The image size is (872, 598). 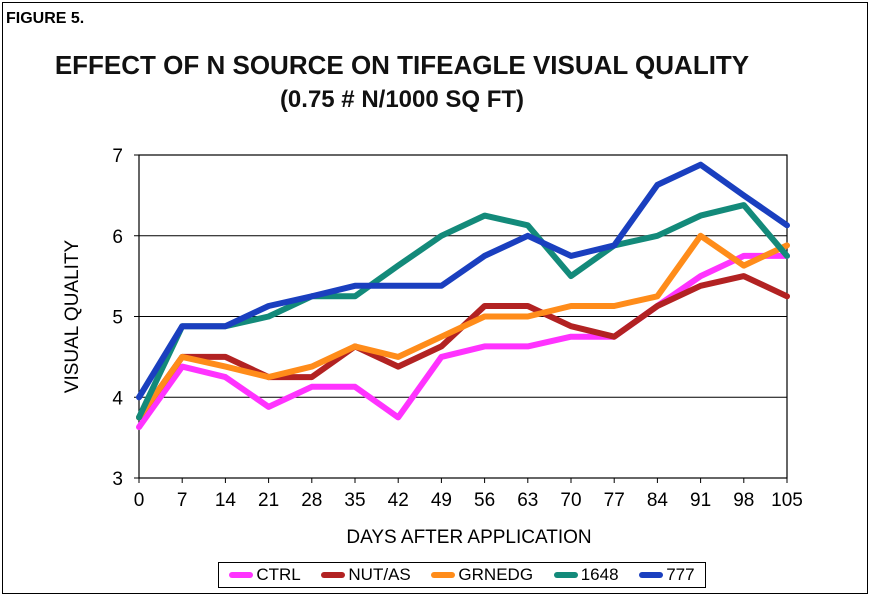 What do you see at coordinates (117, 398) in the screenshot?
I see `y-tick-label: 4` at bounding box center [117, 398].